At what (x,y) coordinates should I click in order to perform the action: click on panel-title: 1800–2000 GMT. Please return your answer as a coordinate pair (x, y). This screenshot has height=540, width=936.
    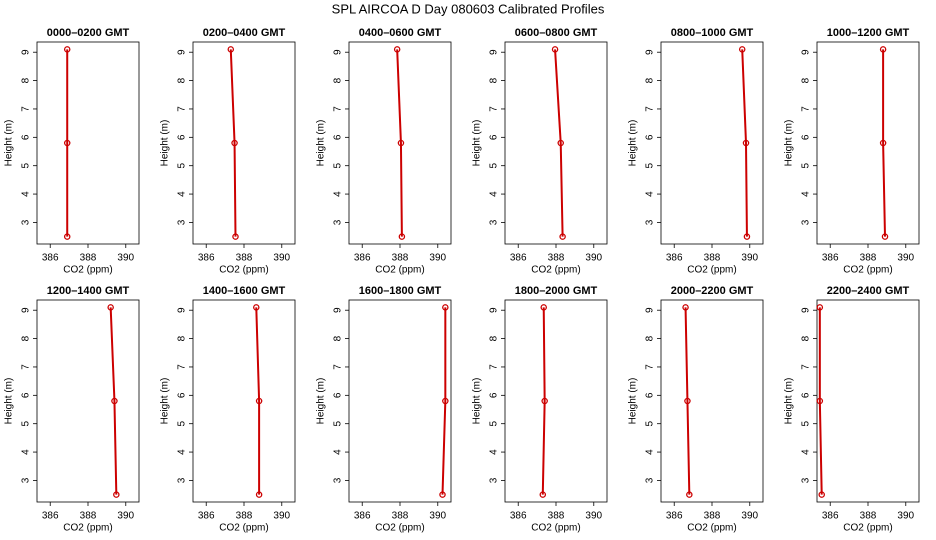
    Looking at the image, I should click on (556, 291).